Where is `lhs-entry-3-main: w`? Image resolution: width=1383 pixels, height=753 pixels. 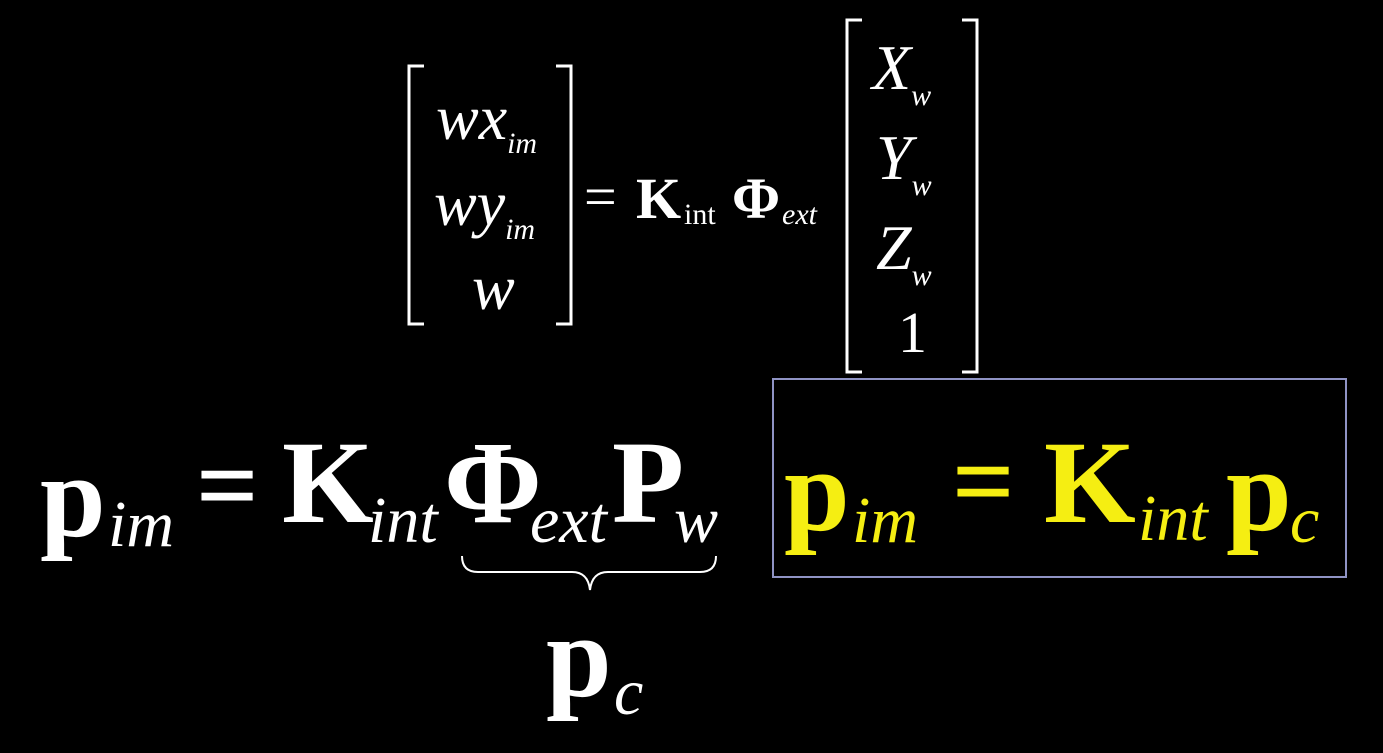 lhs-entry-3-main: w is located at coordinates (493, 287).